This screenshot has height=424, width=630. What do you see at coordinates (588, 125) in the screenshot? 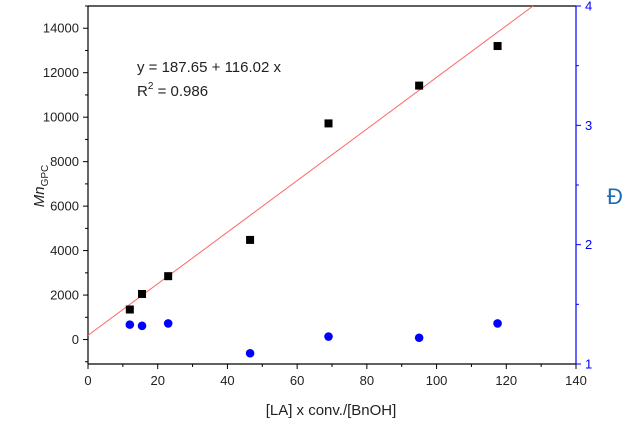
I see `y2-tick-label: 3` at bounding box center [588, 125].